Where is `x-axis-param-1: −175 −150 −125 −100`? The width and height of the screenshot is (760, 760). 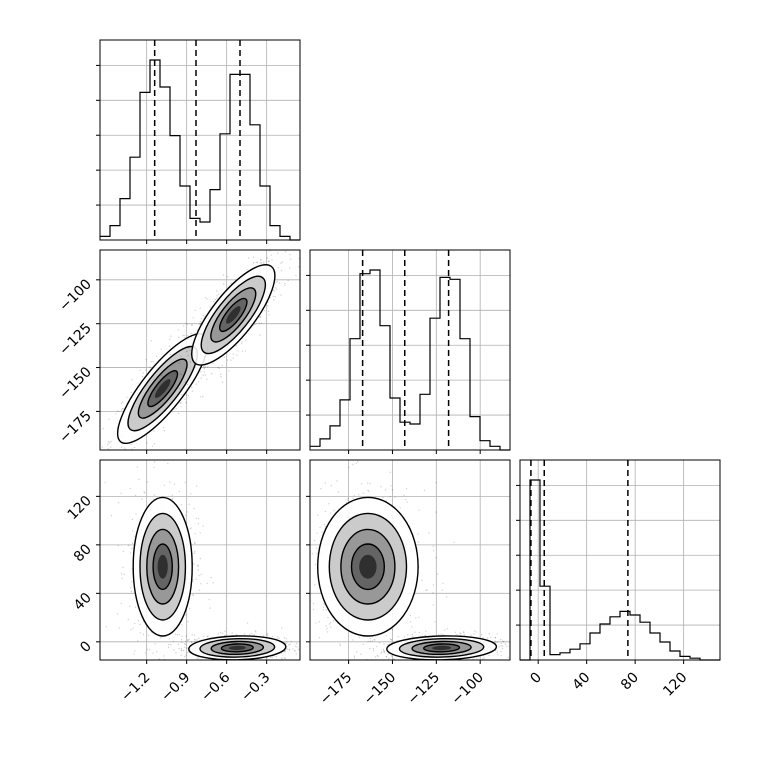 x-axis-param-1: −175 −150 −125 −100 is located at coordinates (402, 684).